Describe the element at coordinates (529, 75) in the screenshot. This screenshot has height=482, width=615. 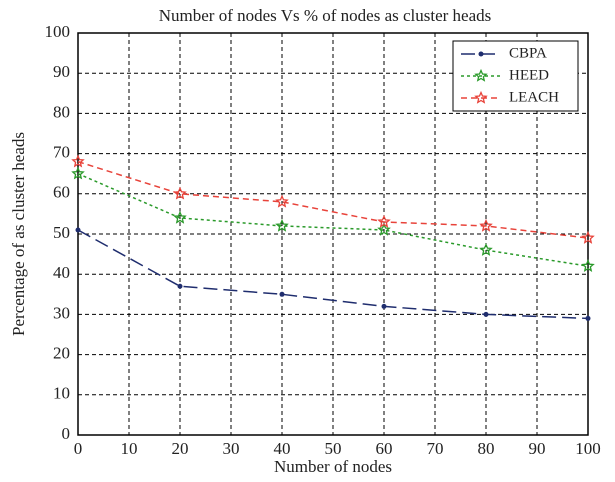
I see `legend-label: HEED` at that location.